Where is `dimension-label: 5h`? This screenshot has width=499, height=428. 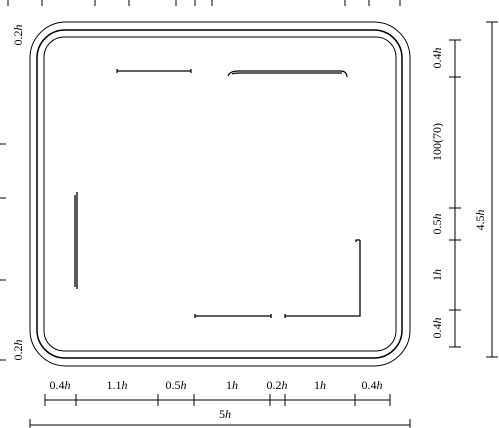 dimension-label: 5h is located at coordinates (225, 414).